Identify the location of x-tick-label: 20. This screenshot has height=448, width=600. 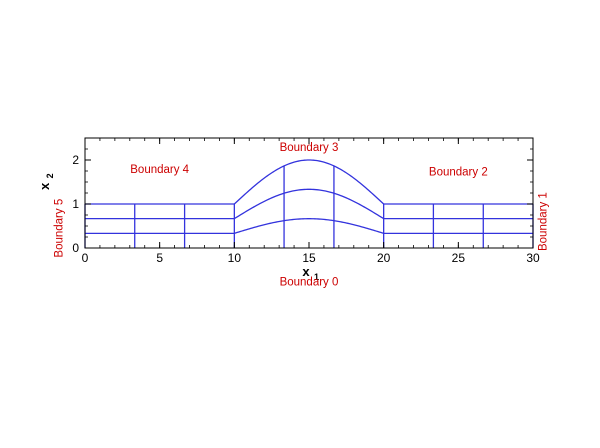
(384, 258).